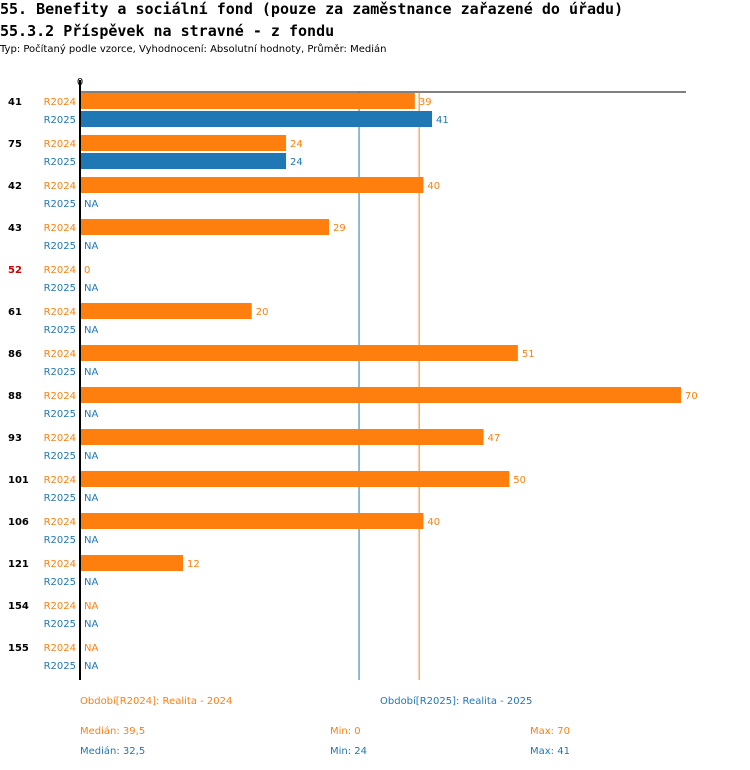 Image resolution: width=750 pixels, height=770 pixels. What do you see at coordinates (15, 186) in the screenshot?
I see `category-label: 42` at bounding box center [15, 186].